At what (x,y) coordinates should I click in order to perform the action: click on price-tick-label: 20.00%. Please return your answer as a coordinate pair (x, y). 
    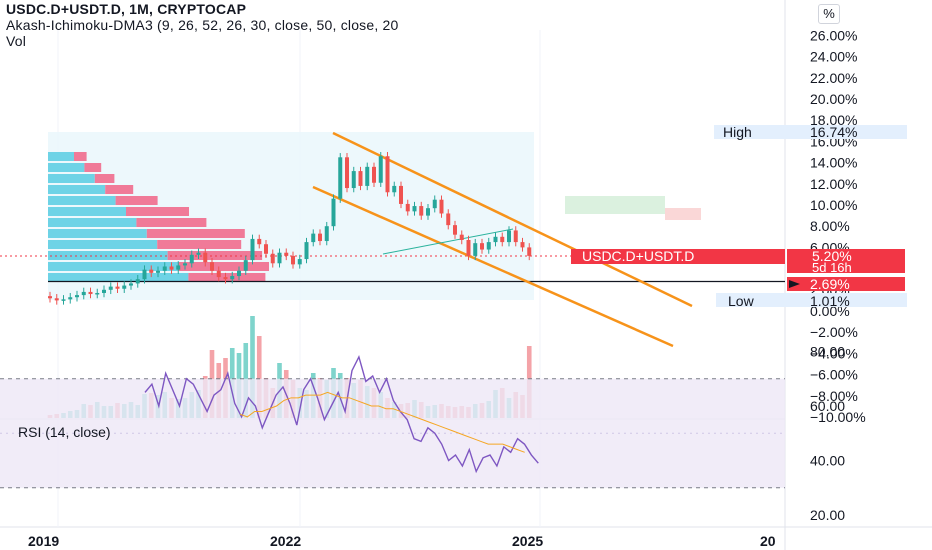
    Looking at the image, I should click on (833, 99).